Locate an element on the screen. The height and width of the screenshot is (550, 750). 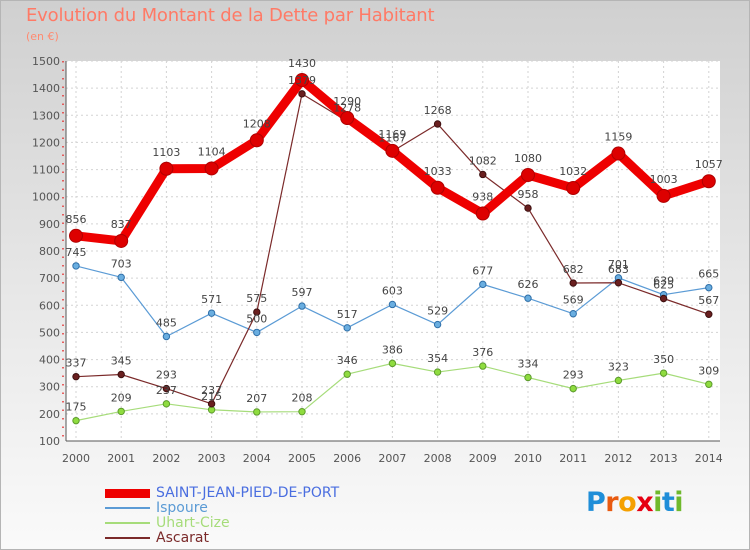
y-tick-label: 1200 is located at coordinates (46, 142).